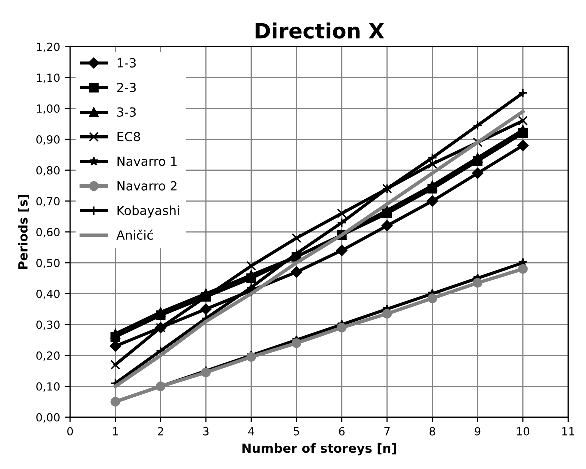 This screenshot has width=586, height=469. What do you see at coordinates (71, 431) in the screenshot?
I see `x-tick-label: 0` at bounding box center [71, 431].